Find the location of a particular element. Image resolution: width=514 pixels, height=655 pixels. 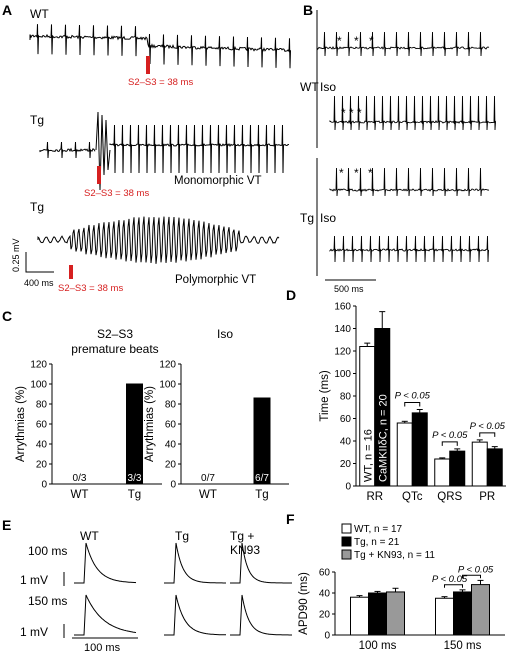

series-label: WT, n = 16 is located at coordinates (368, 455).